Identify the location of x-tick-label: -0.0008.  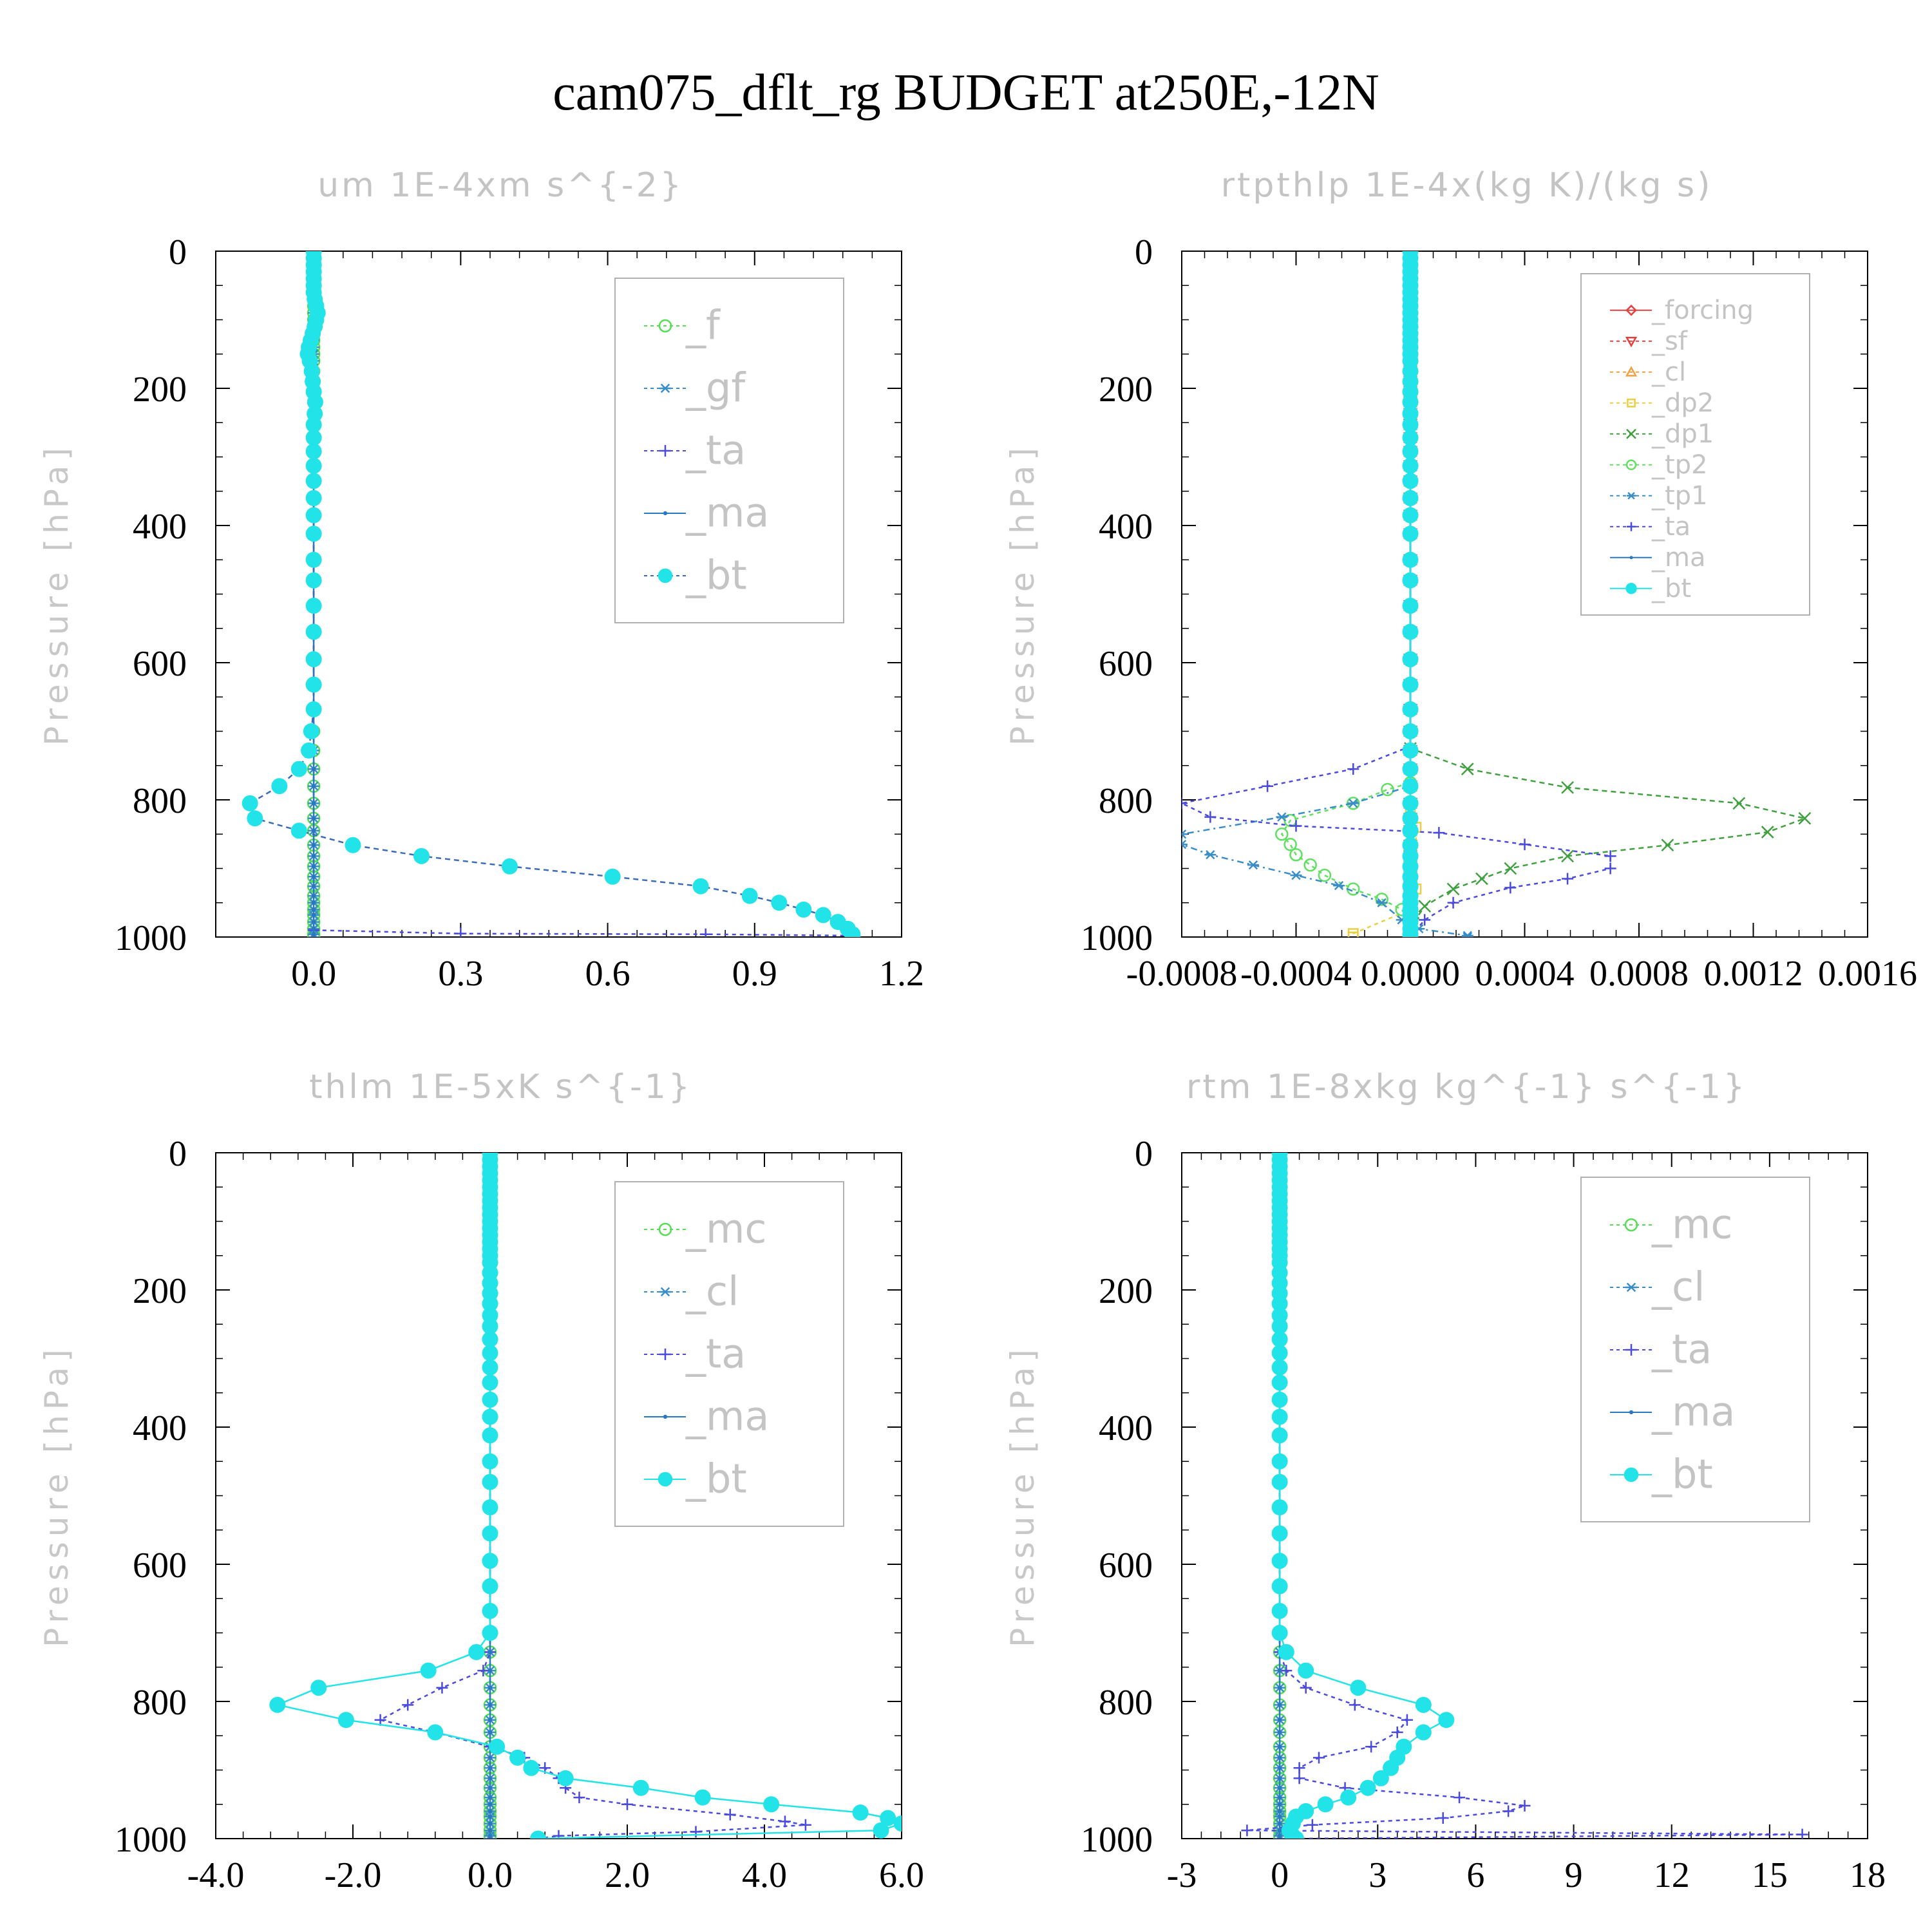
(1182, 974).